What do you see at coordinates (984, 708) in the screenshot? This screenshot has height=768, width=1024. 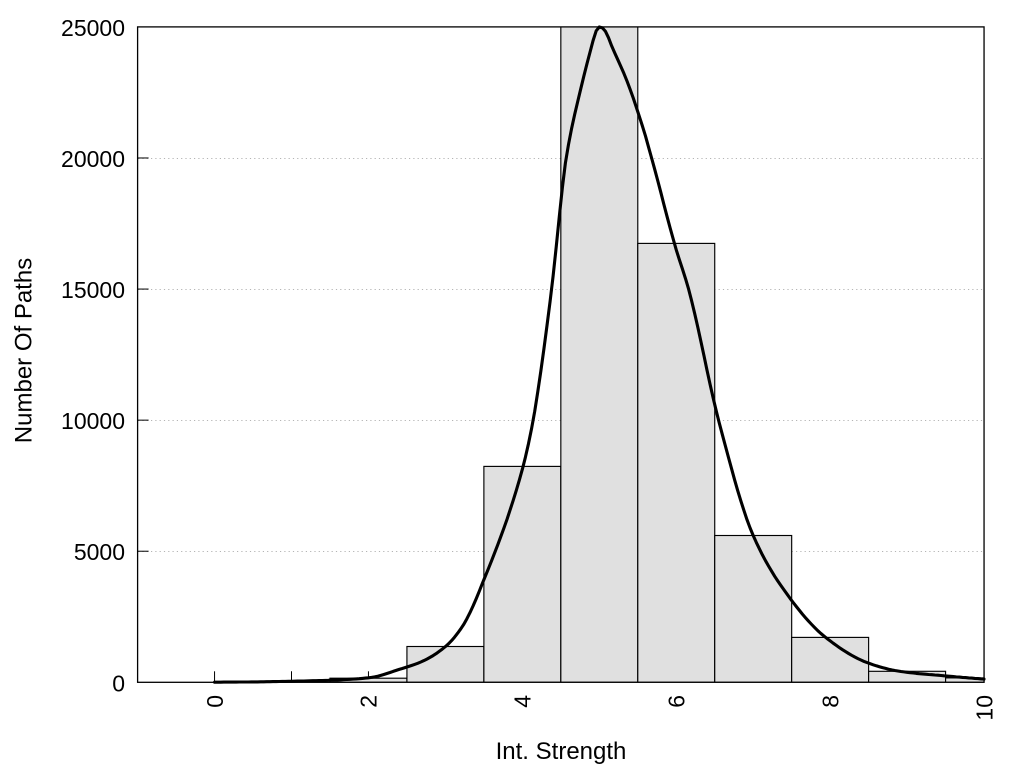 I see `svg-text: 10` at bounding box center [984, 708].